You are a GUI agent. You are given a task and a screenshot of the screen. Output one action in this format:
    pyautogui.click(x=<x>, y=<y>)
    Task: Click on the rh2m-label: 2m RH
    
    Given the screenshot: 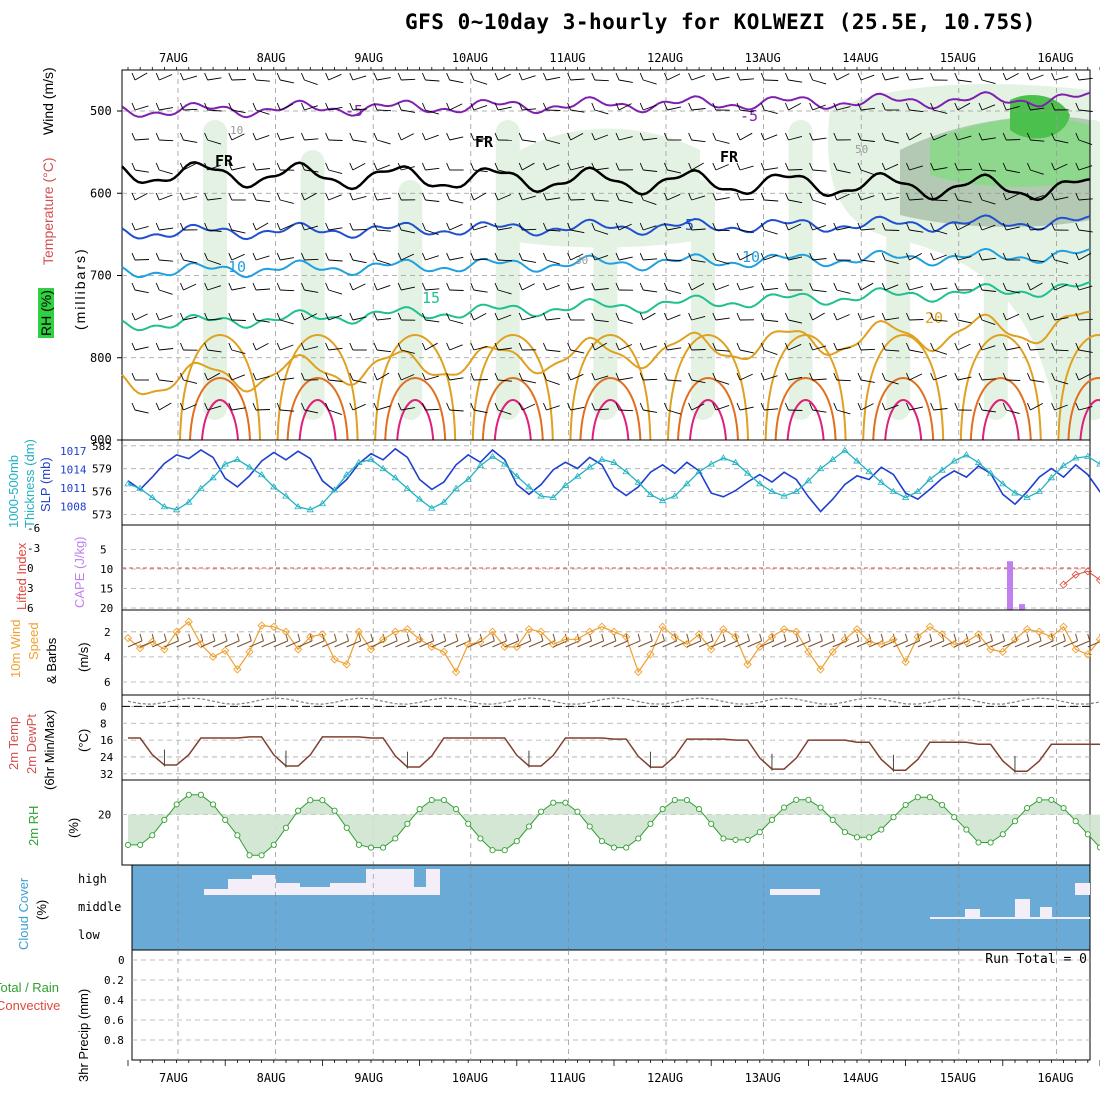 What is the action you would take?
    pyautogui.click(x=33, y=825)
    